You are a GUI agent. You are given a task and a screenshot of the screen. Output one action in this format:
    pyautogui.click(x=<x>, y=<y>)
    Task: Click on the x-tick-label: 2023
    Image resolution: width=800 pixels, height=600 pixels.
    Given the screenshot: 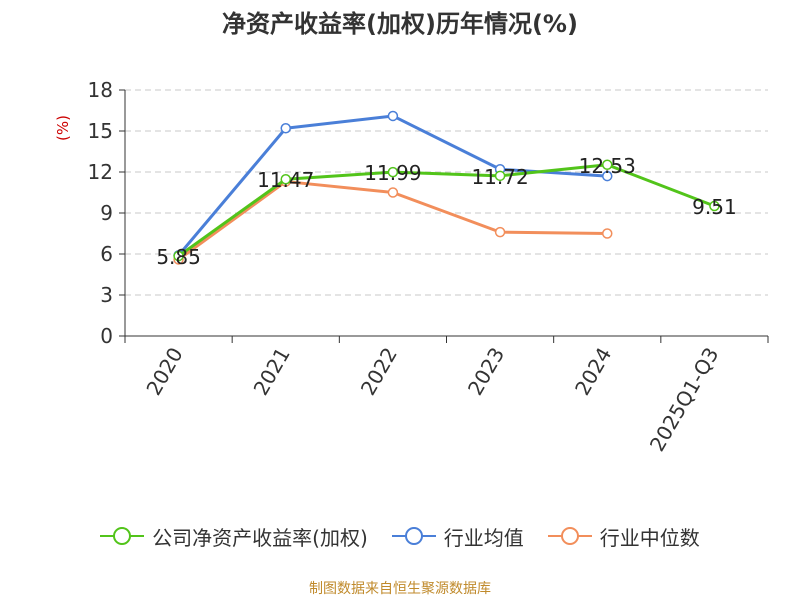 What is the action you would take?
    pyautogui.click(x=486, y=371)
    